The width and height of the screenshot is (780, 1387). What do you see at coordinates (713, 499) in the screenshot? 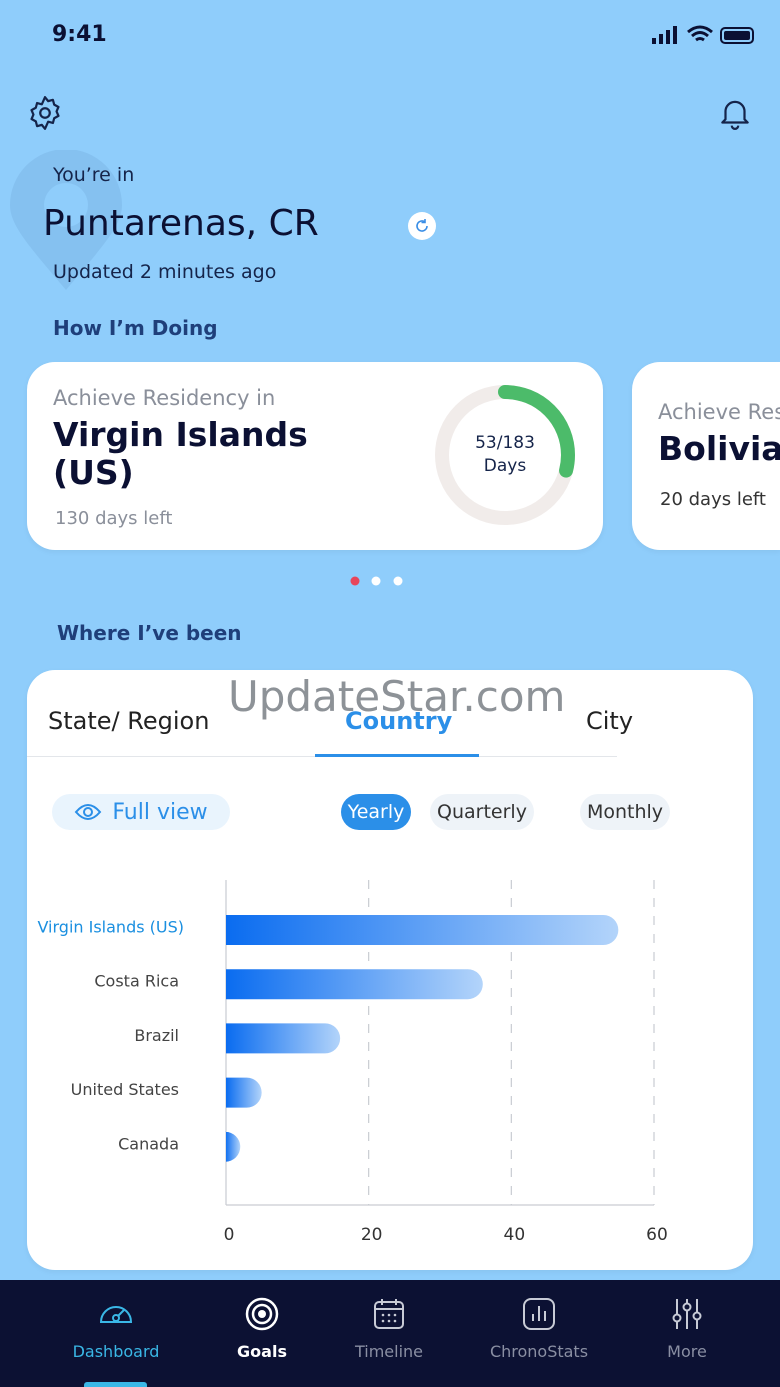
I see `goal-days-left: 20 days left` at bounding box center [713, 499].